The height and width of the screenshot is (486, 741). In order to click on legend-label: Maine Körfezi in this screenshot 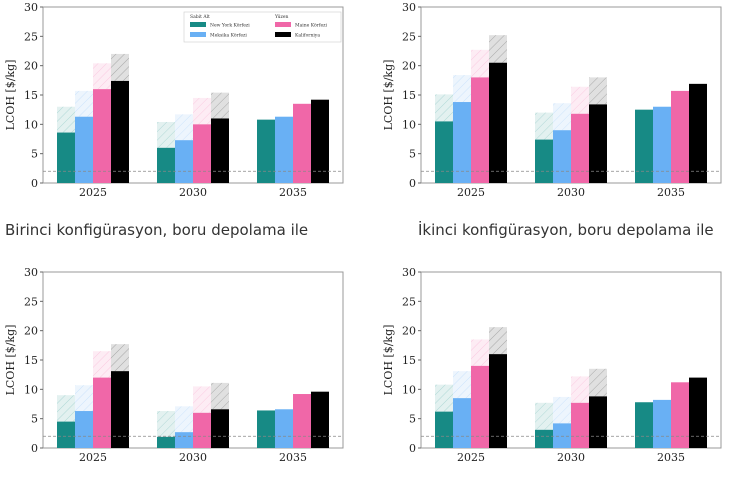, I will do `click(311, 26)`.